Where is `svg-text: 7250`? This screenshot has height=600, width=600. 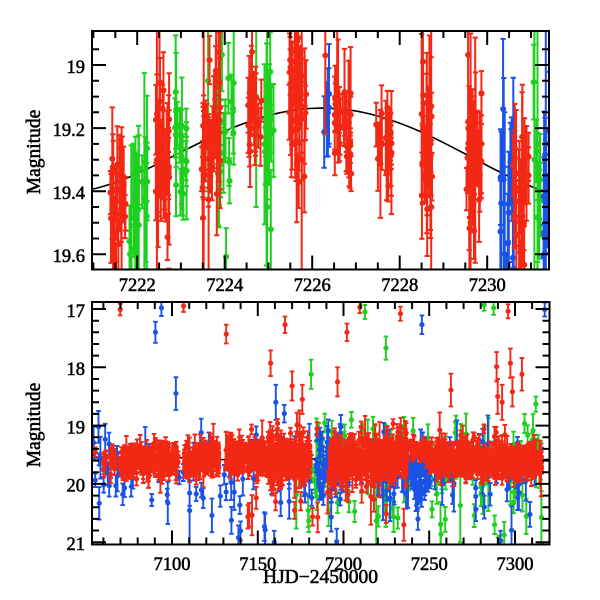 svg-text: 7250 is located at coordinates (429, 565).